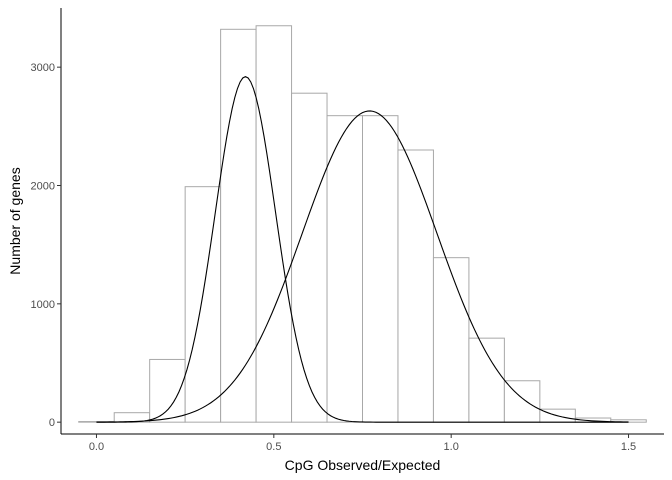  I want to click on x-tick-label-3: 1.5, so click(628, 447).